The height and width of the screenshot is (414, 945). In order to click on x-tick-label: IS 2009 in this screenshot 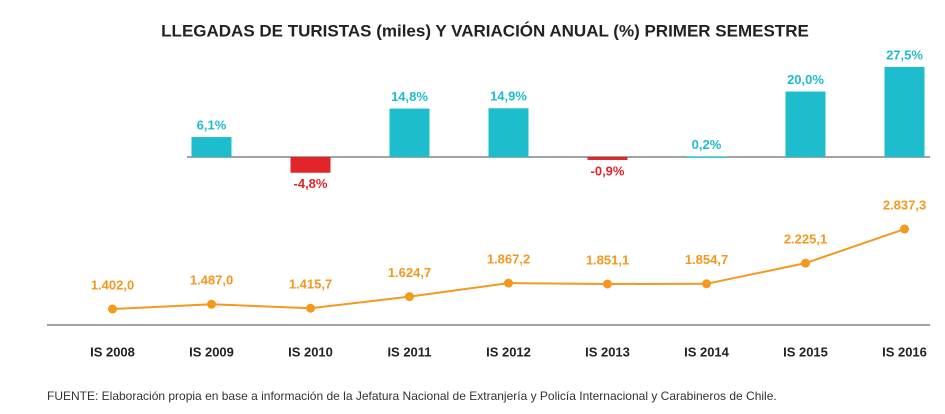, I will do `click(211, 351)`.